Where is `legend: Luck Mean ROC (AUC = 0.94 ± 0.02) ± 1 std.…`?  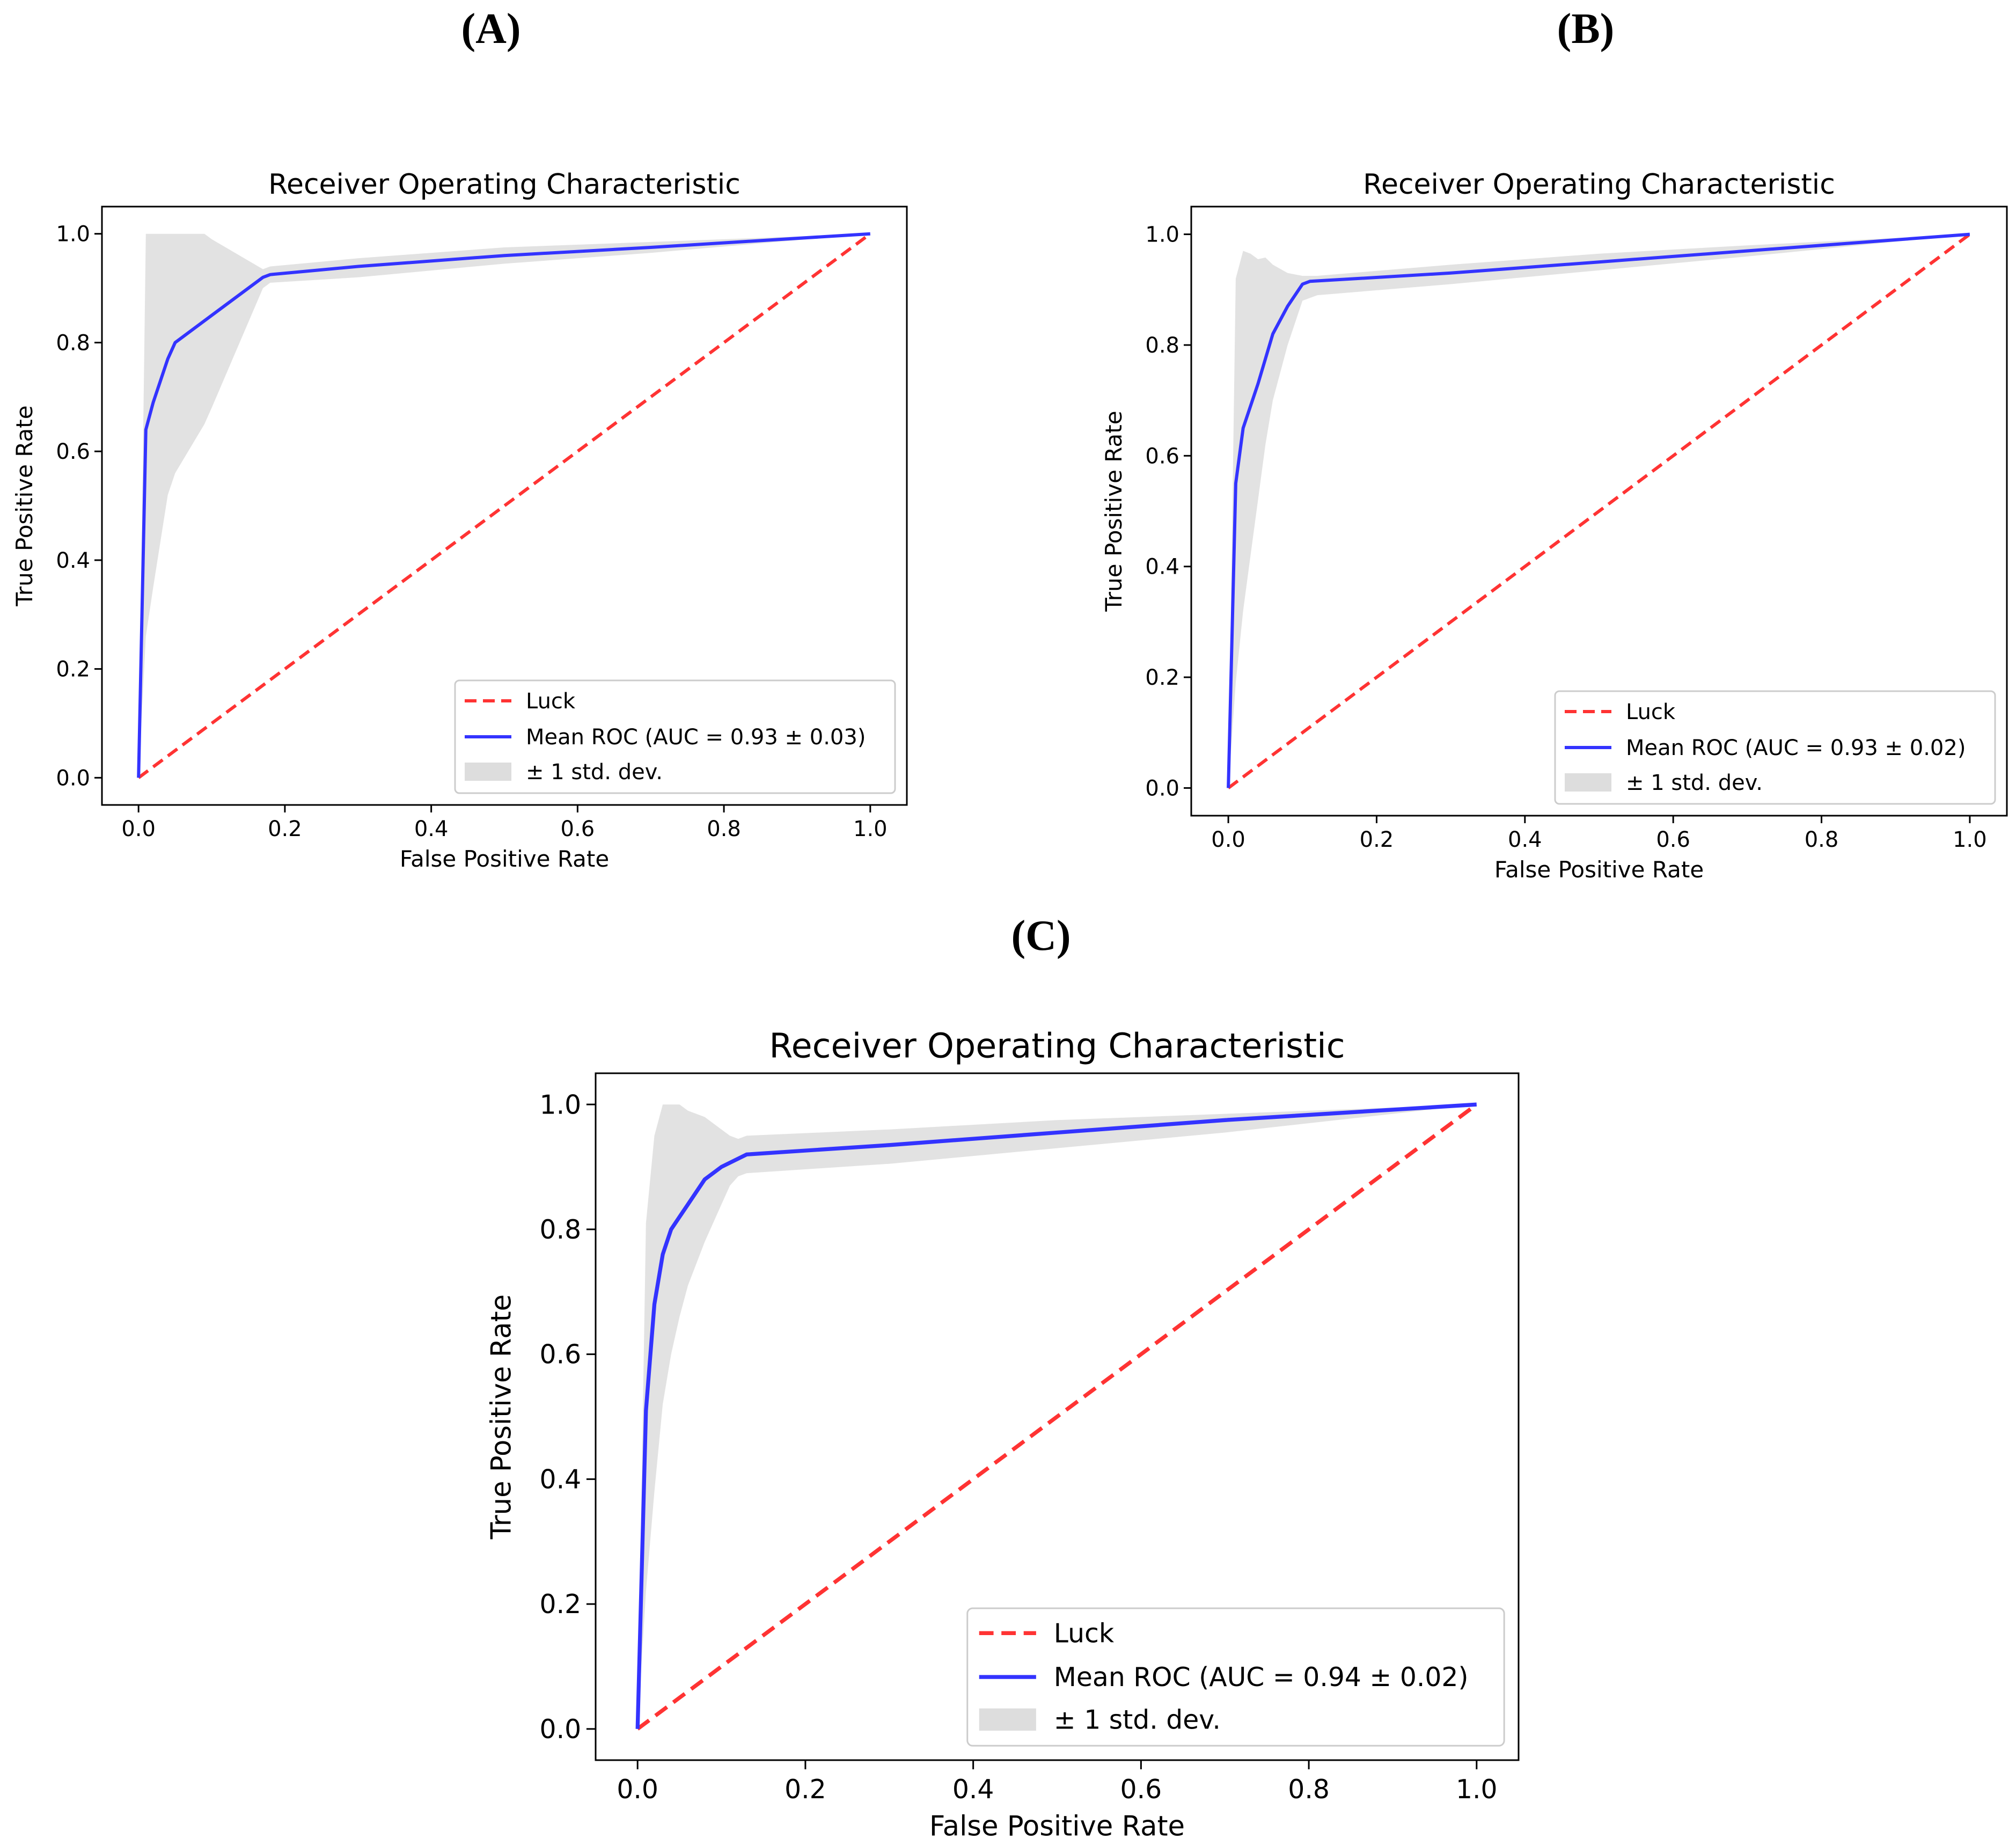
legend: Luck Mean ROC (AUC = 0.94 ± 0.02) ± 1 std.… is located at coordinates (1235, 1677).